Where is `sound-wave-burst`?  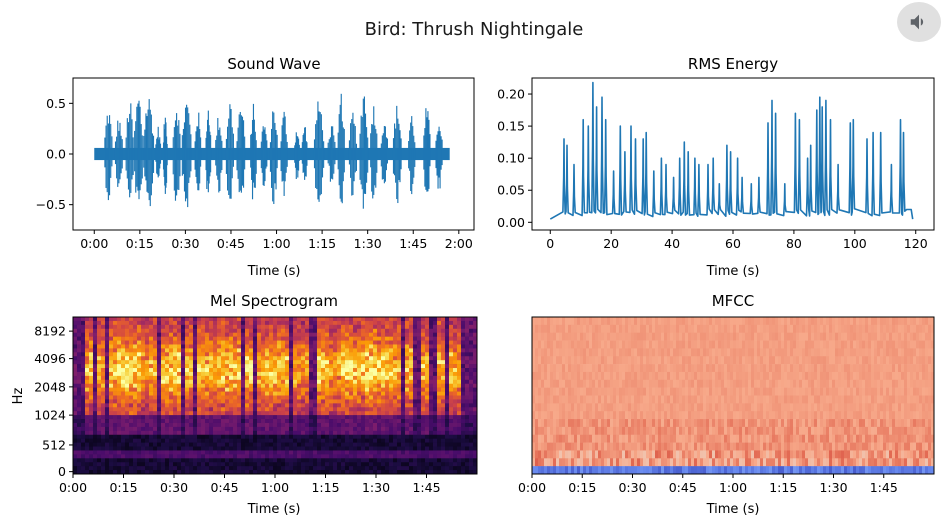
sound-wave-burst is located at coordinates (353, 154).